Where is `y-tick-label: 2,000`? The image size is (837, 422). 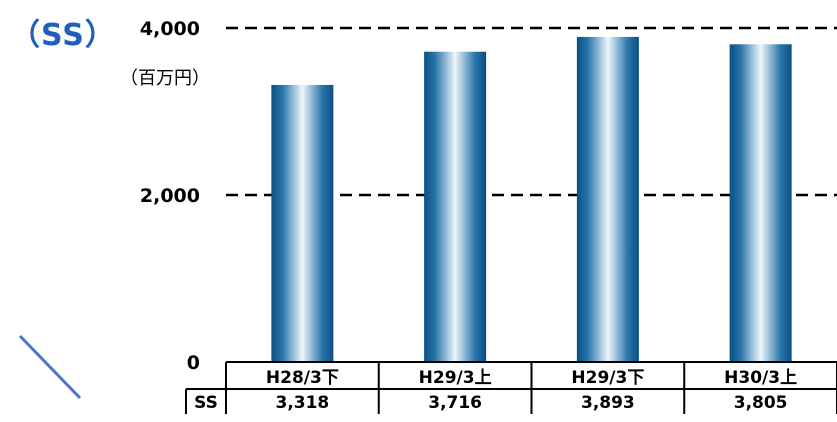 y-tick-label: 2,000 is located at coordinates (170, 196).